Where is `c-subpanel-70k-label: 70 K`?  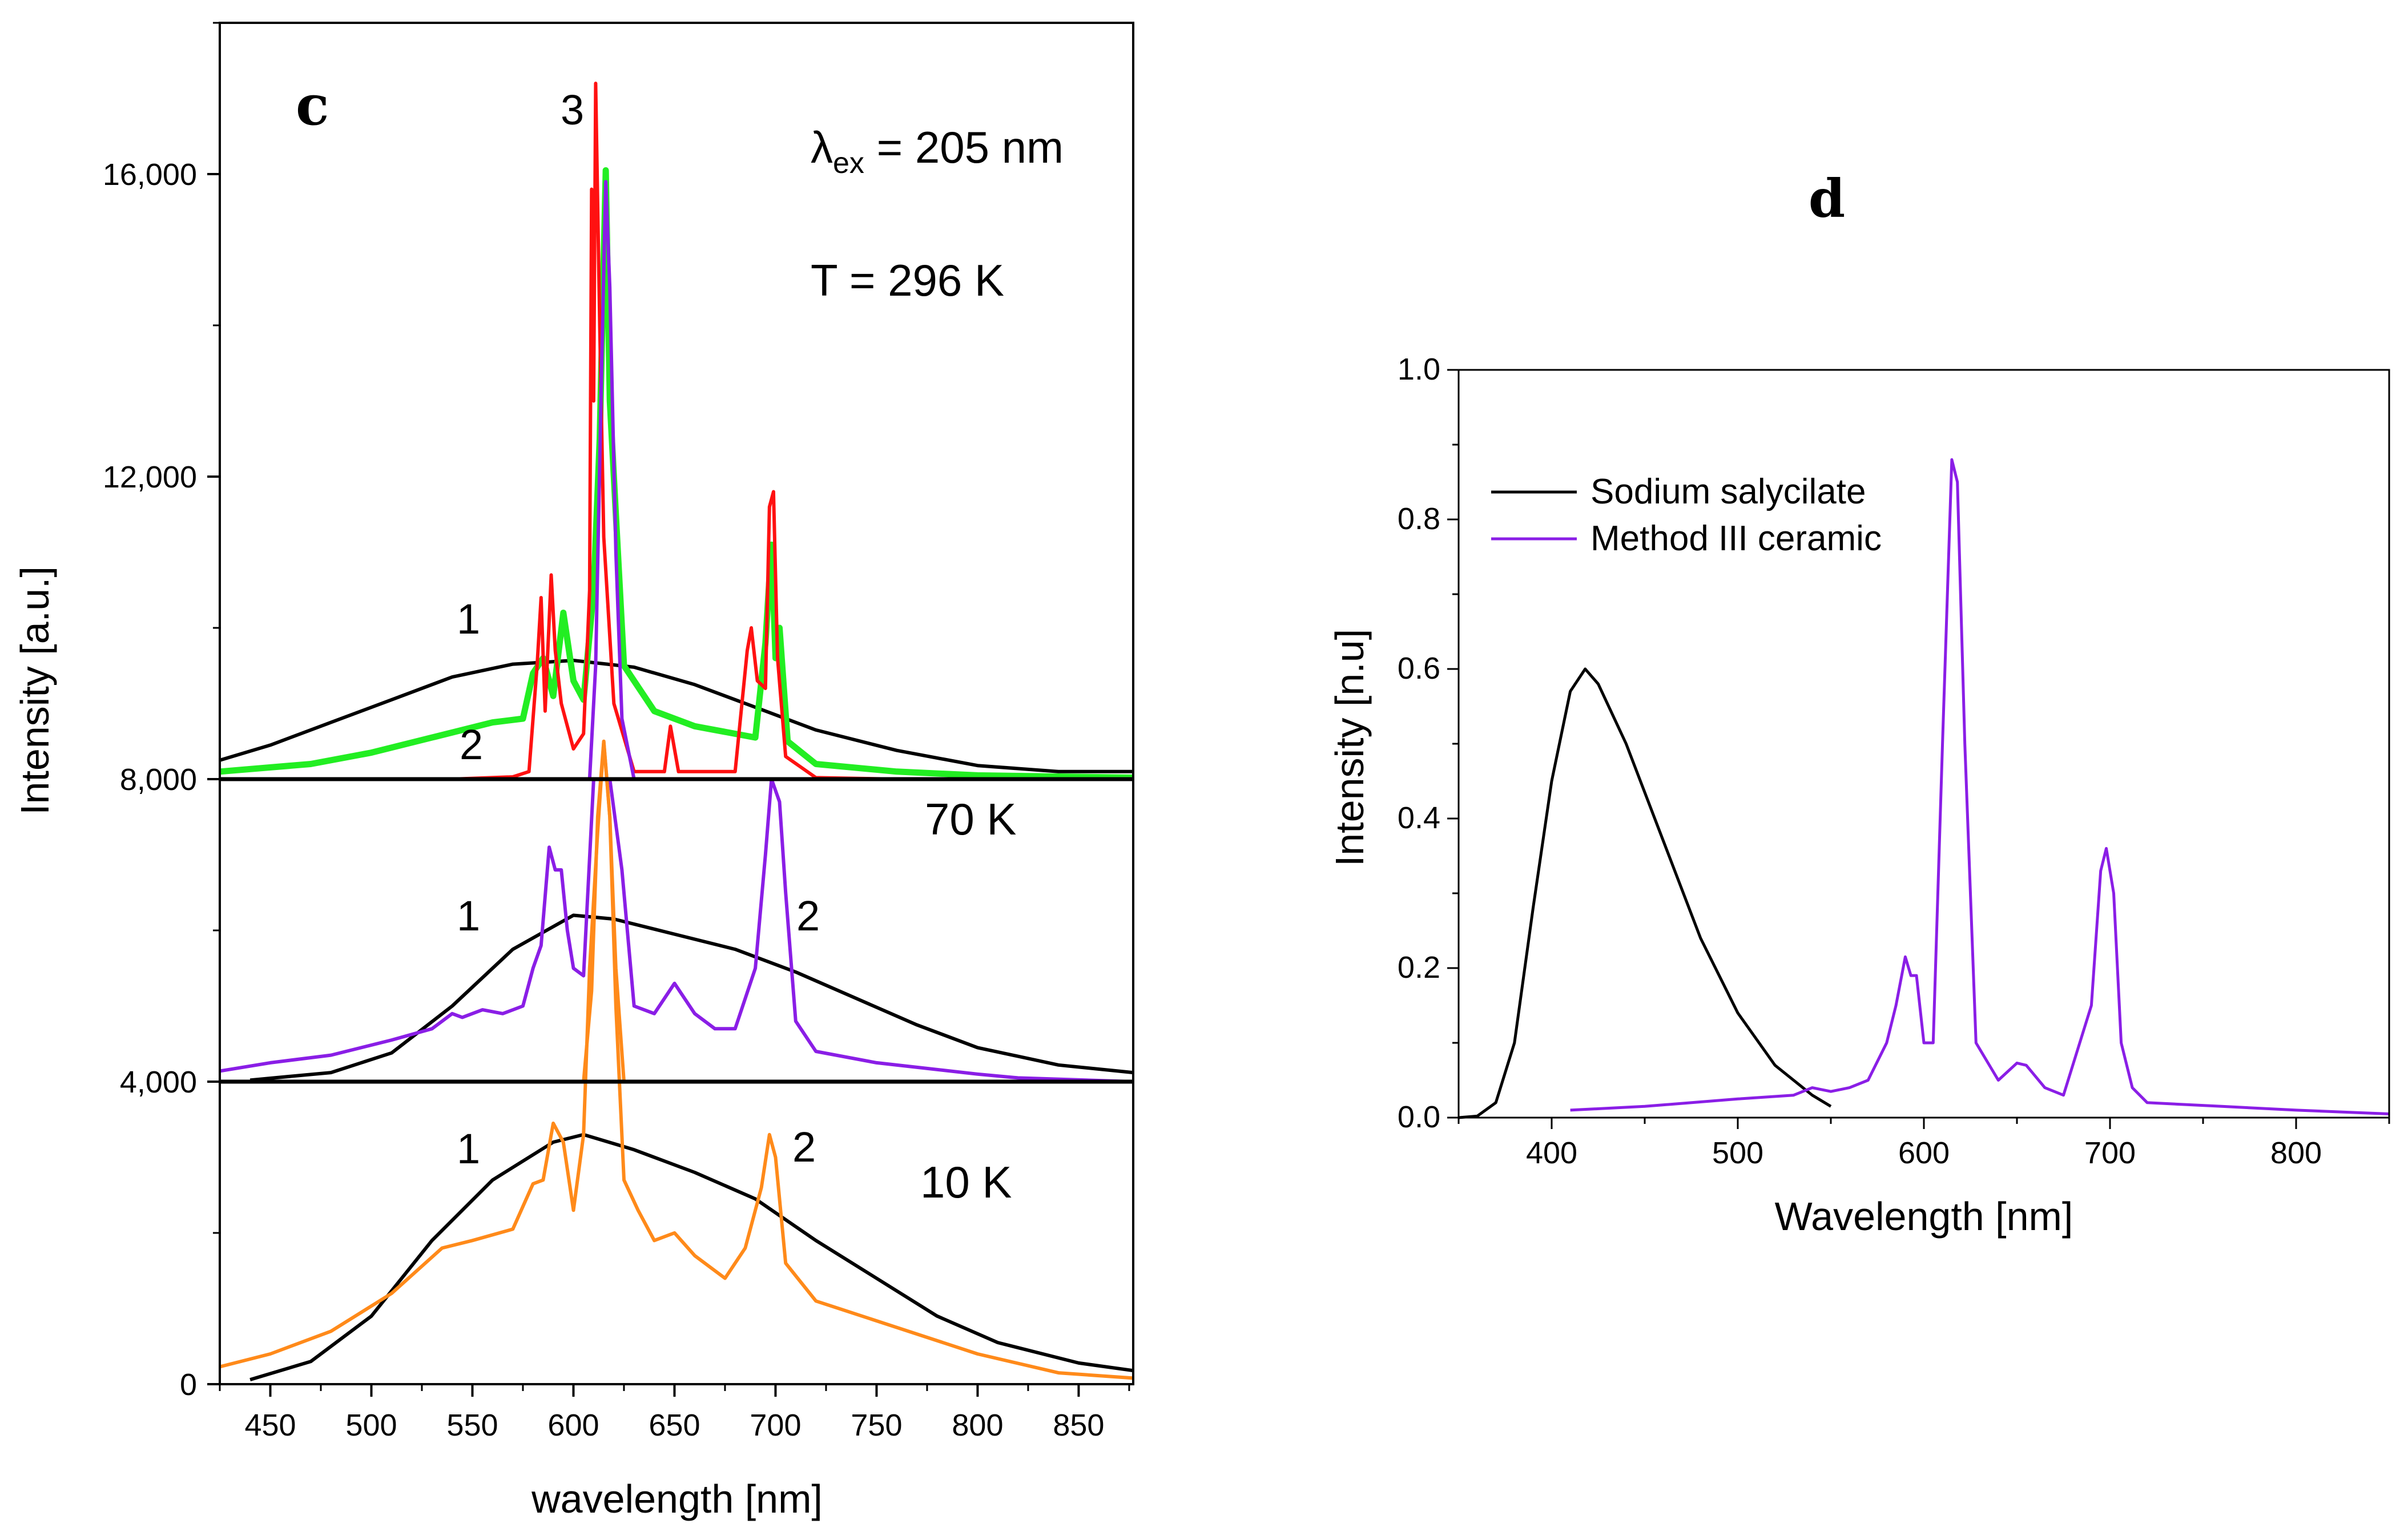 c-subpanel-70k-label: 70 K is located at coordinates (970, 819).